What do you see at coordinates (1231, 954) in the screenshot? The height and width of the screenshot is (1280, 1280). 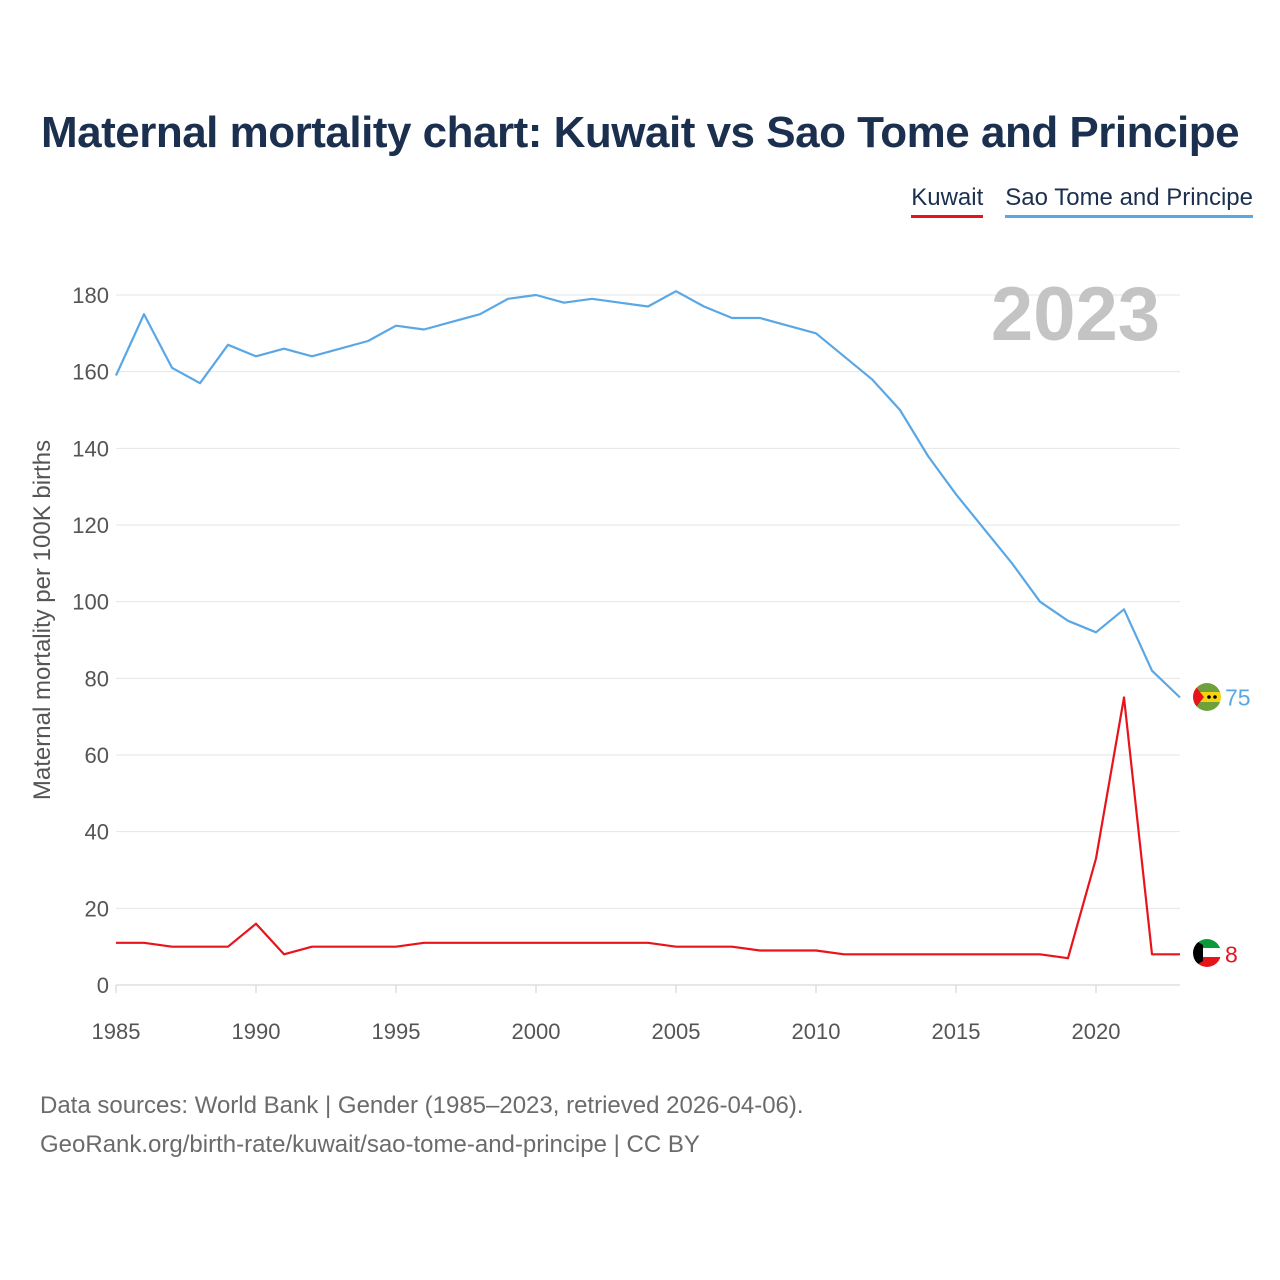 I see `end-value-label: 8` at bounding box center [1231, 954].